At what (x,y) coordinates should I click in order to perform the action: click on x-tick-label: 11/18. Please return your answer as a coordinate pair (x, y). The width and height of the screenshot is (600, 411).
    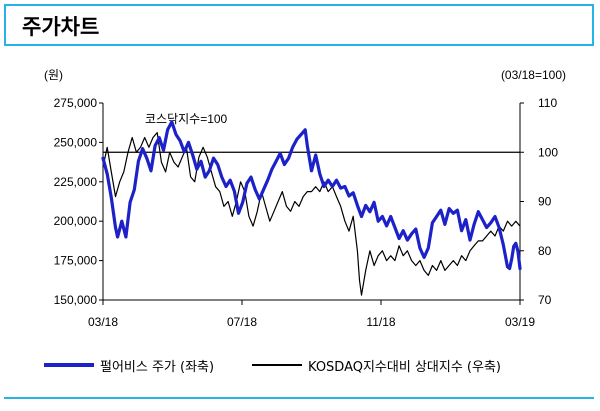
    Looking at the image, I should click on (380, 322).